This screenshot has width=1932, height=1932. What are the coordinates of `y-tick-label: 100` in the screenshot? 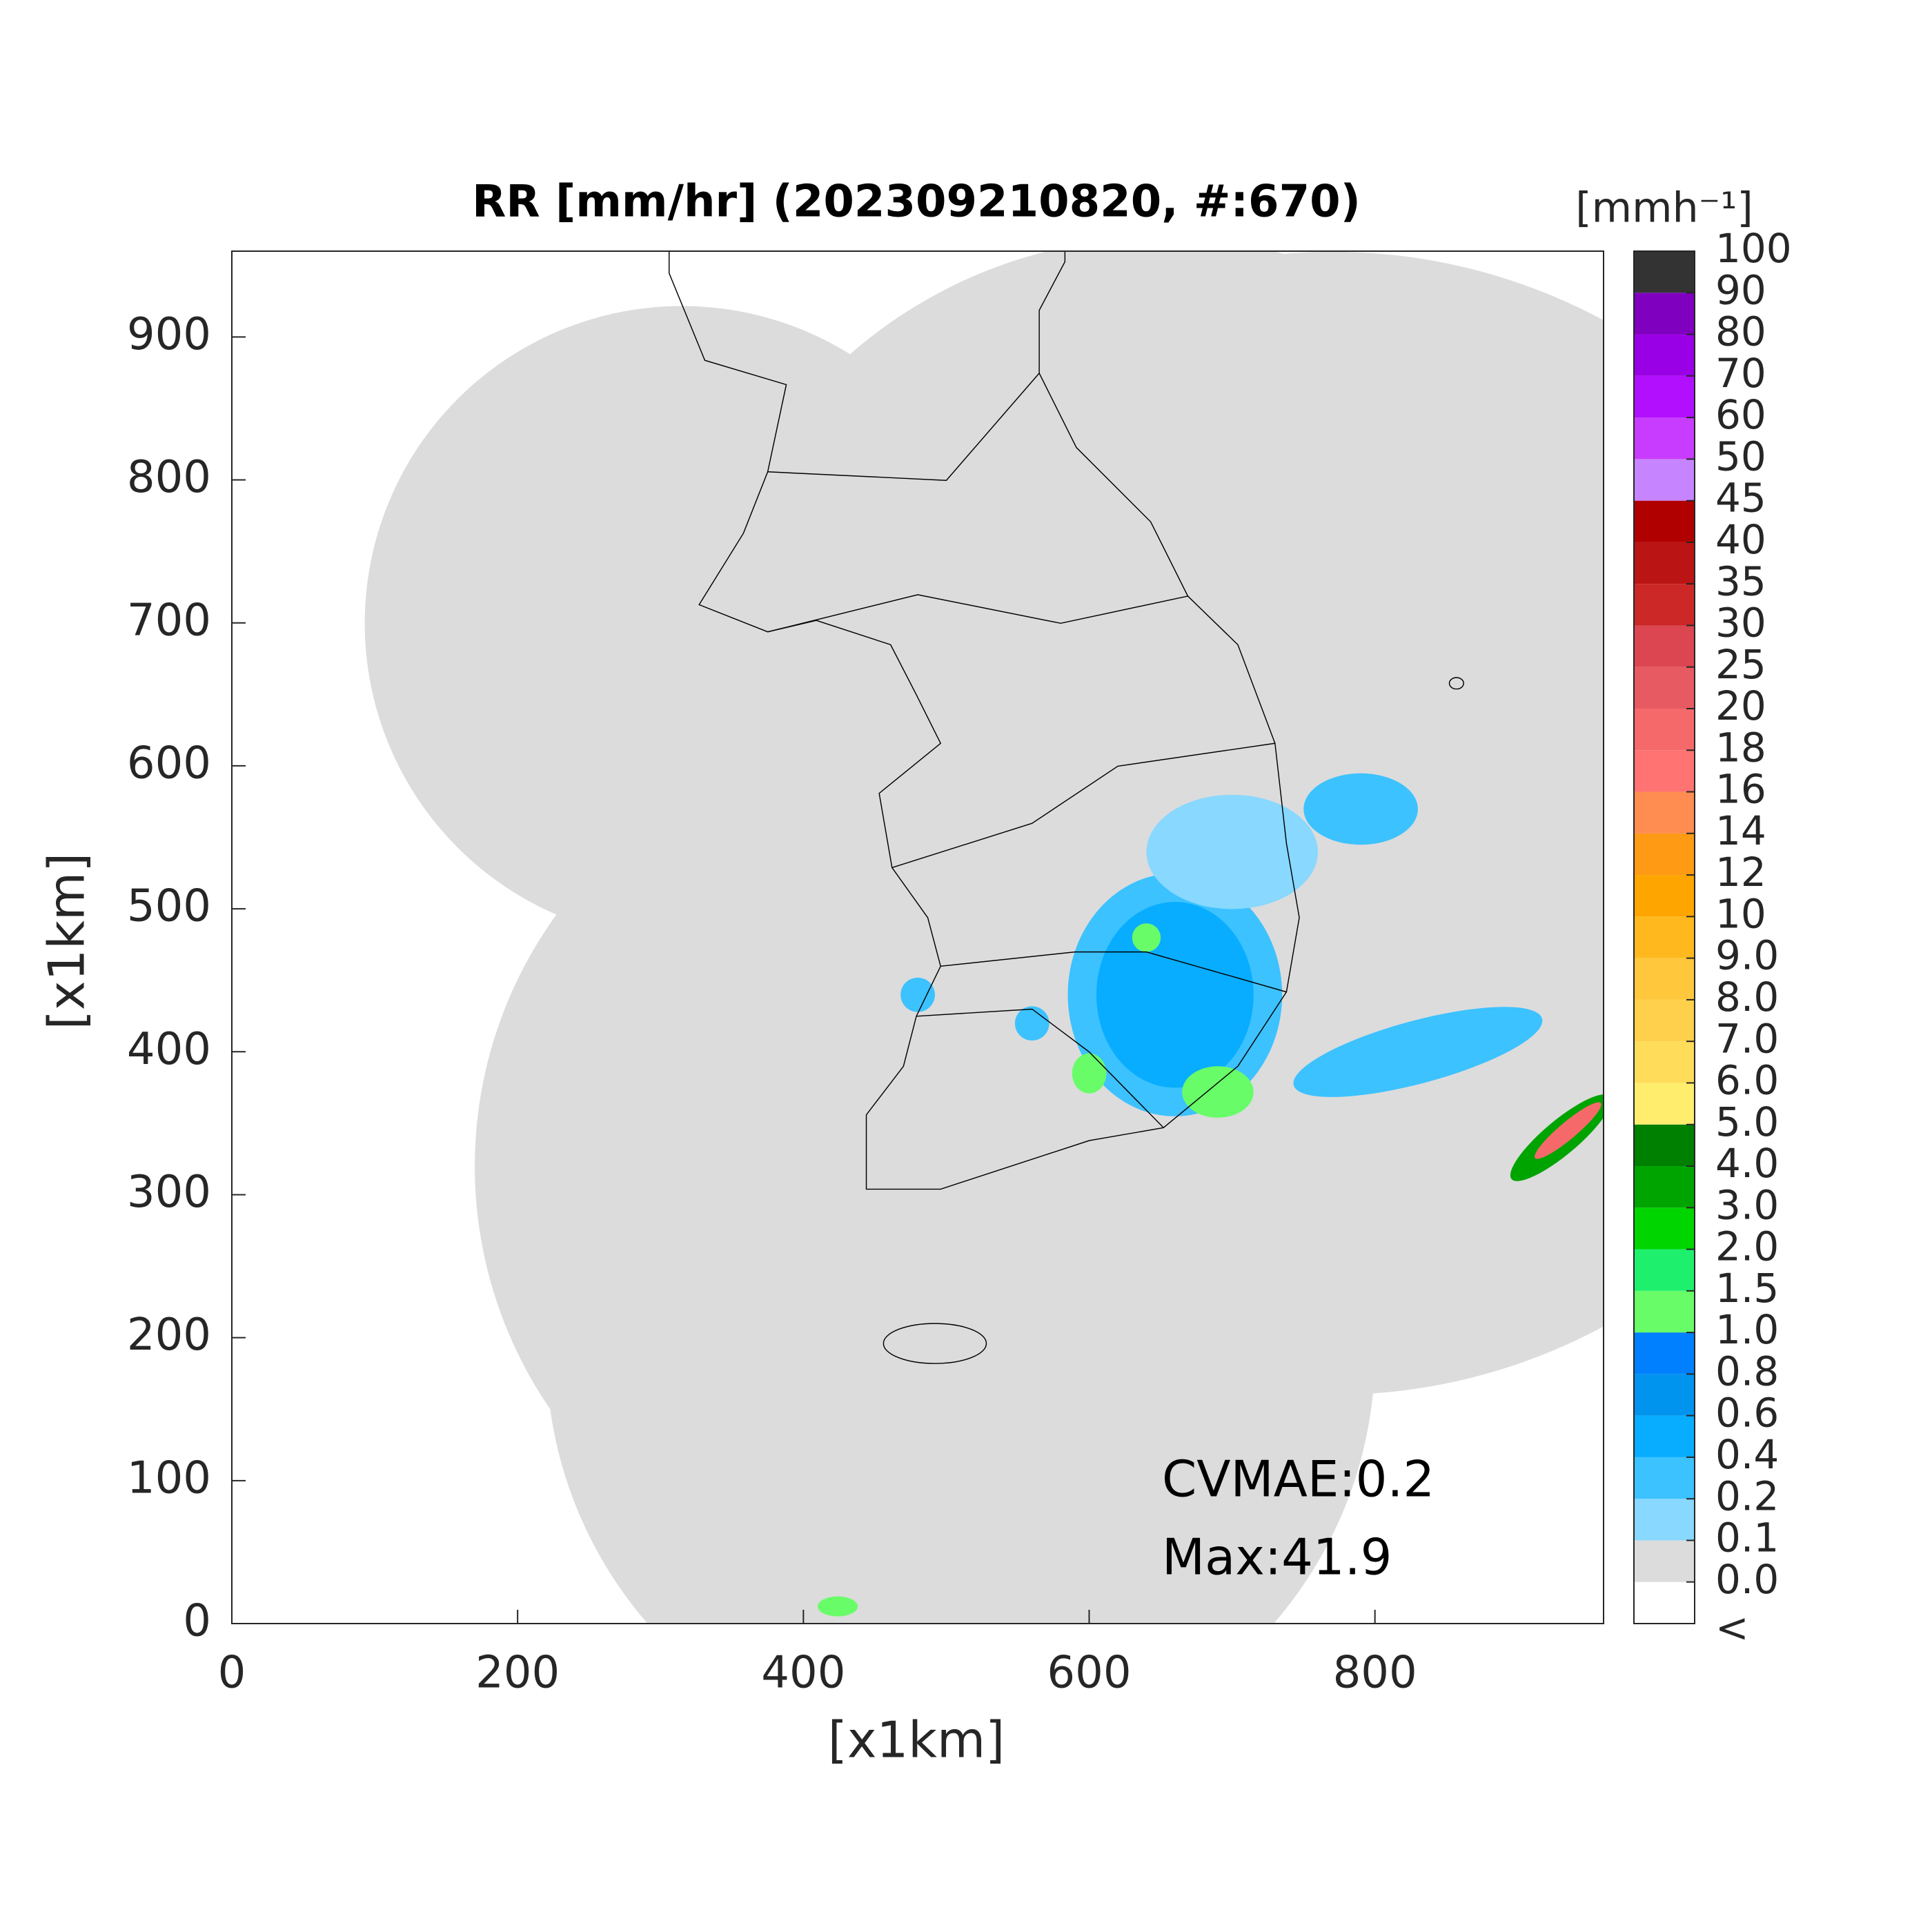 It's located at (169, 1478).